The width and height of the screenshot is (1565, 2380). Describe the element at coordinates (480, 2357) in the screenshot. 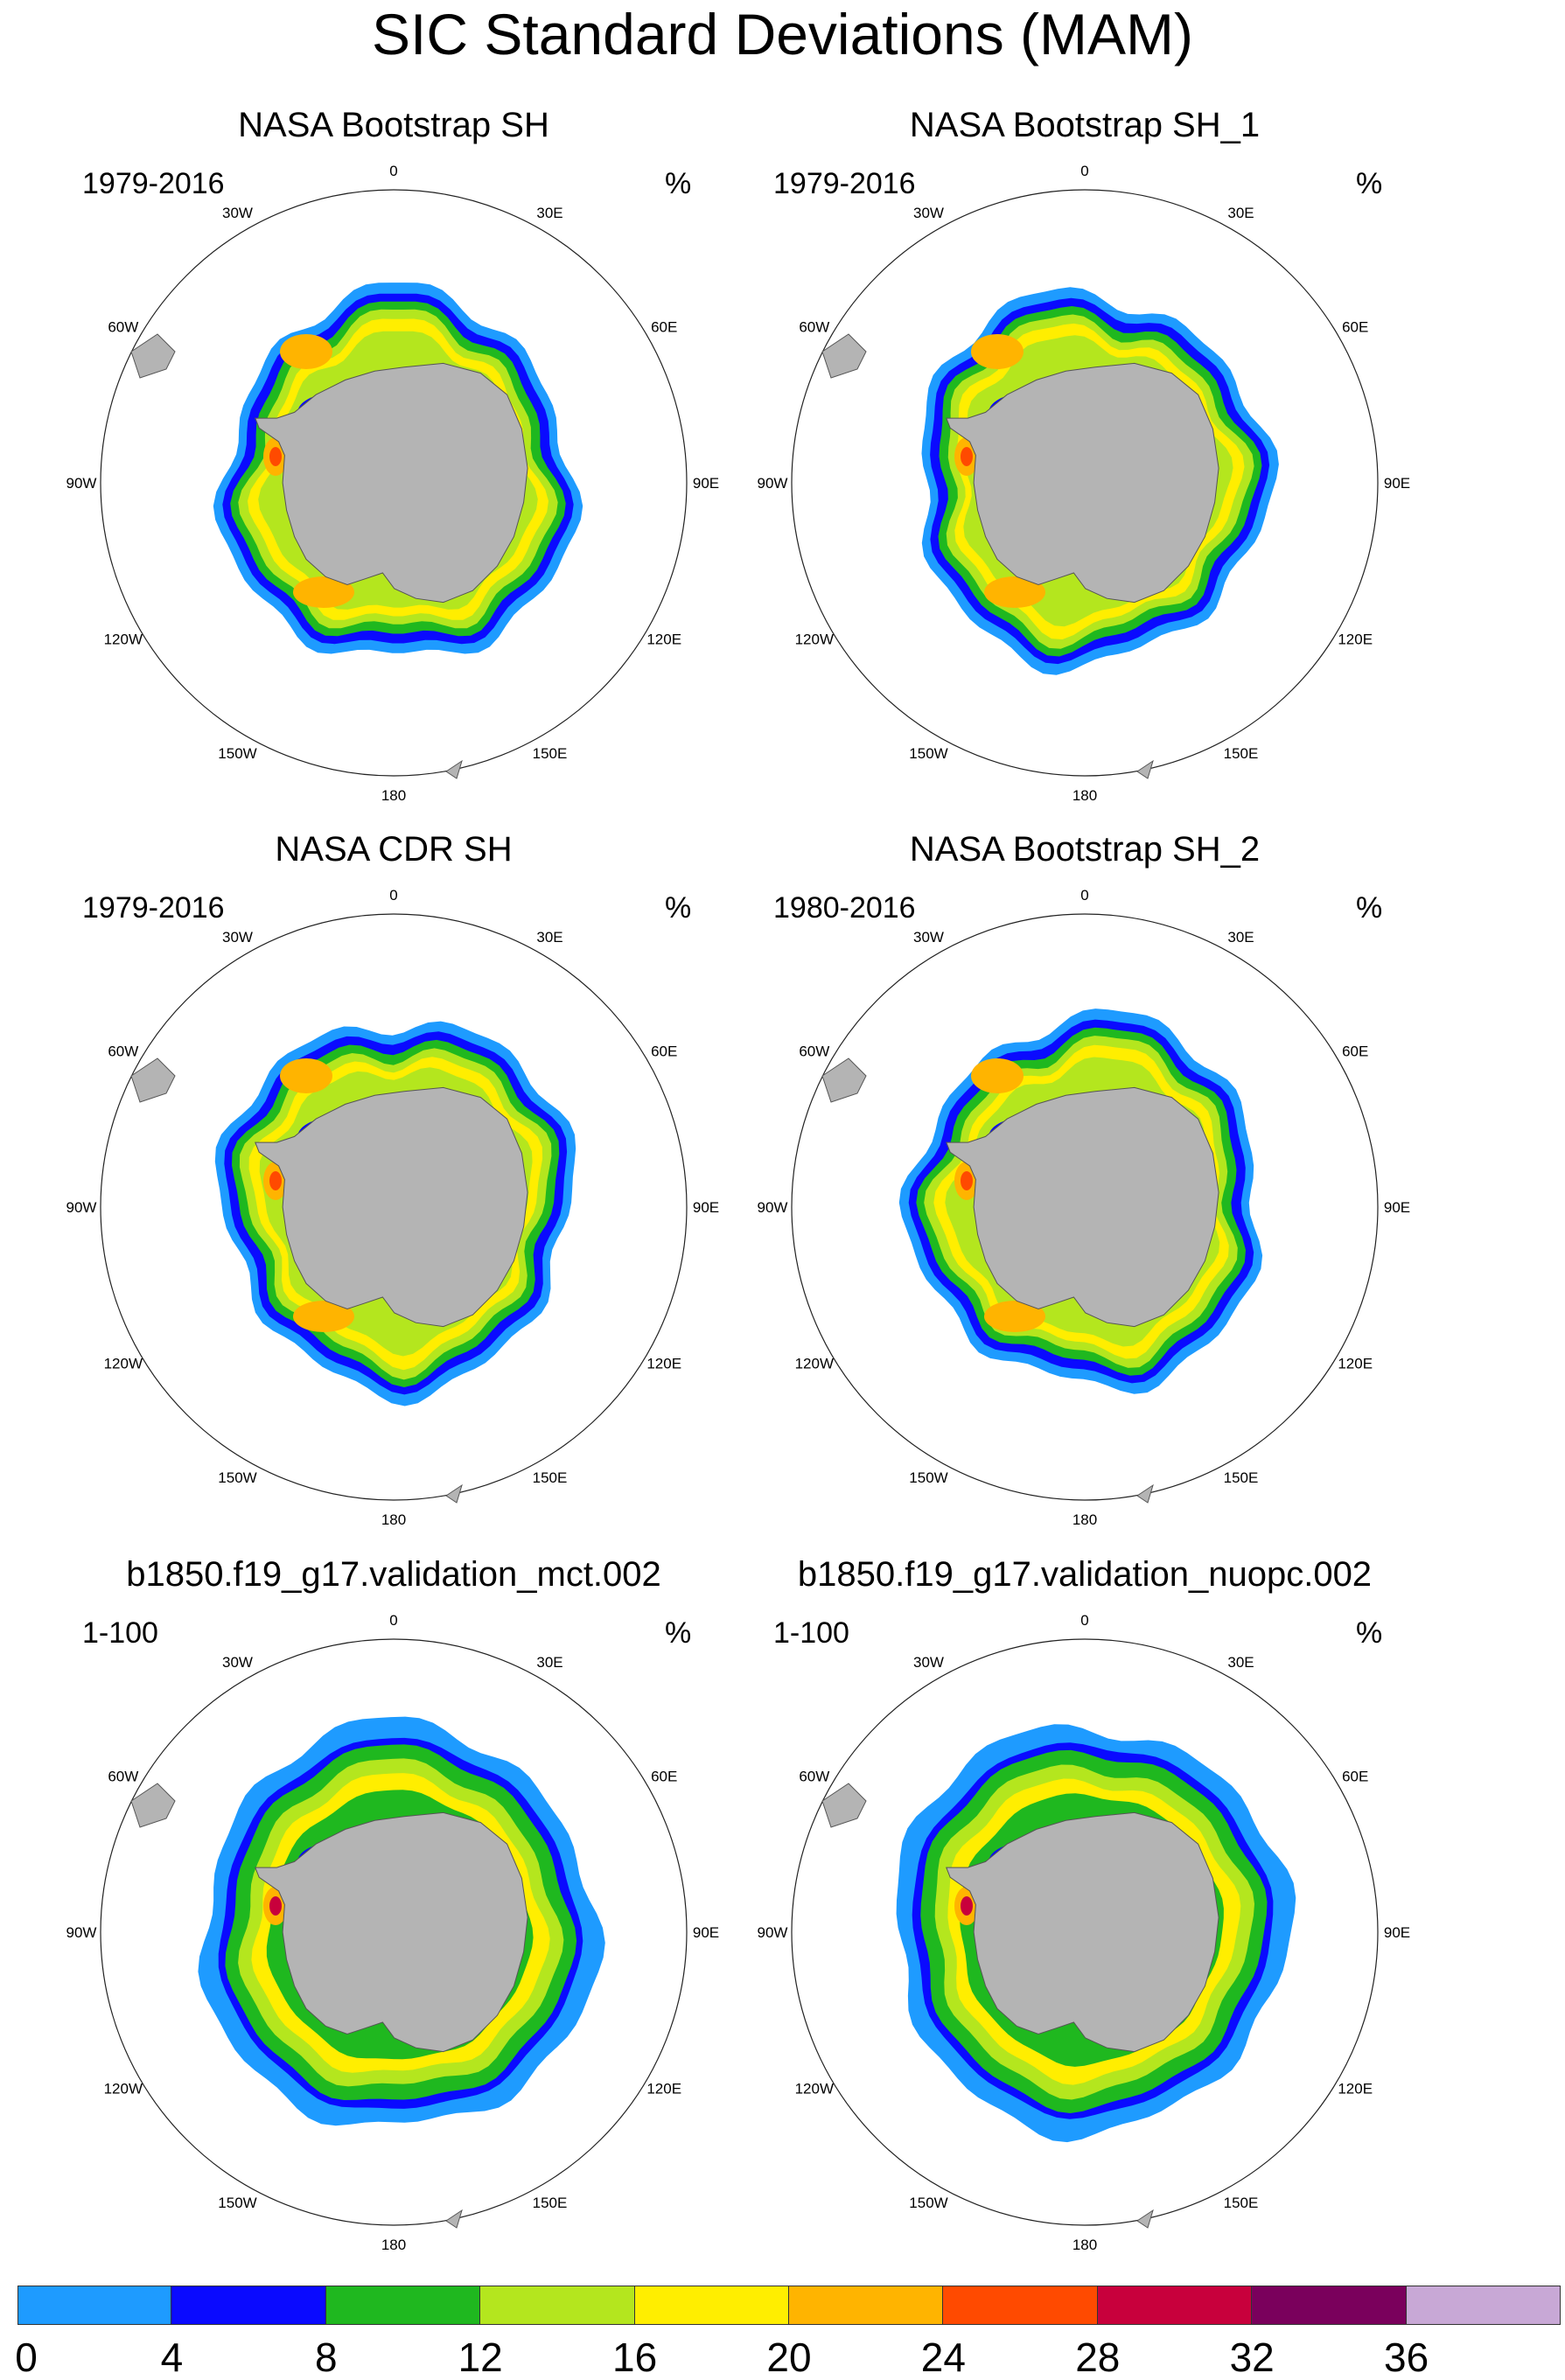

I see `colorbar-tick-label: 12` at that location.